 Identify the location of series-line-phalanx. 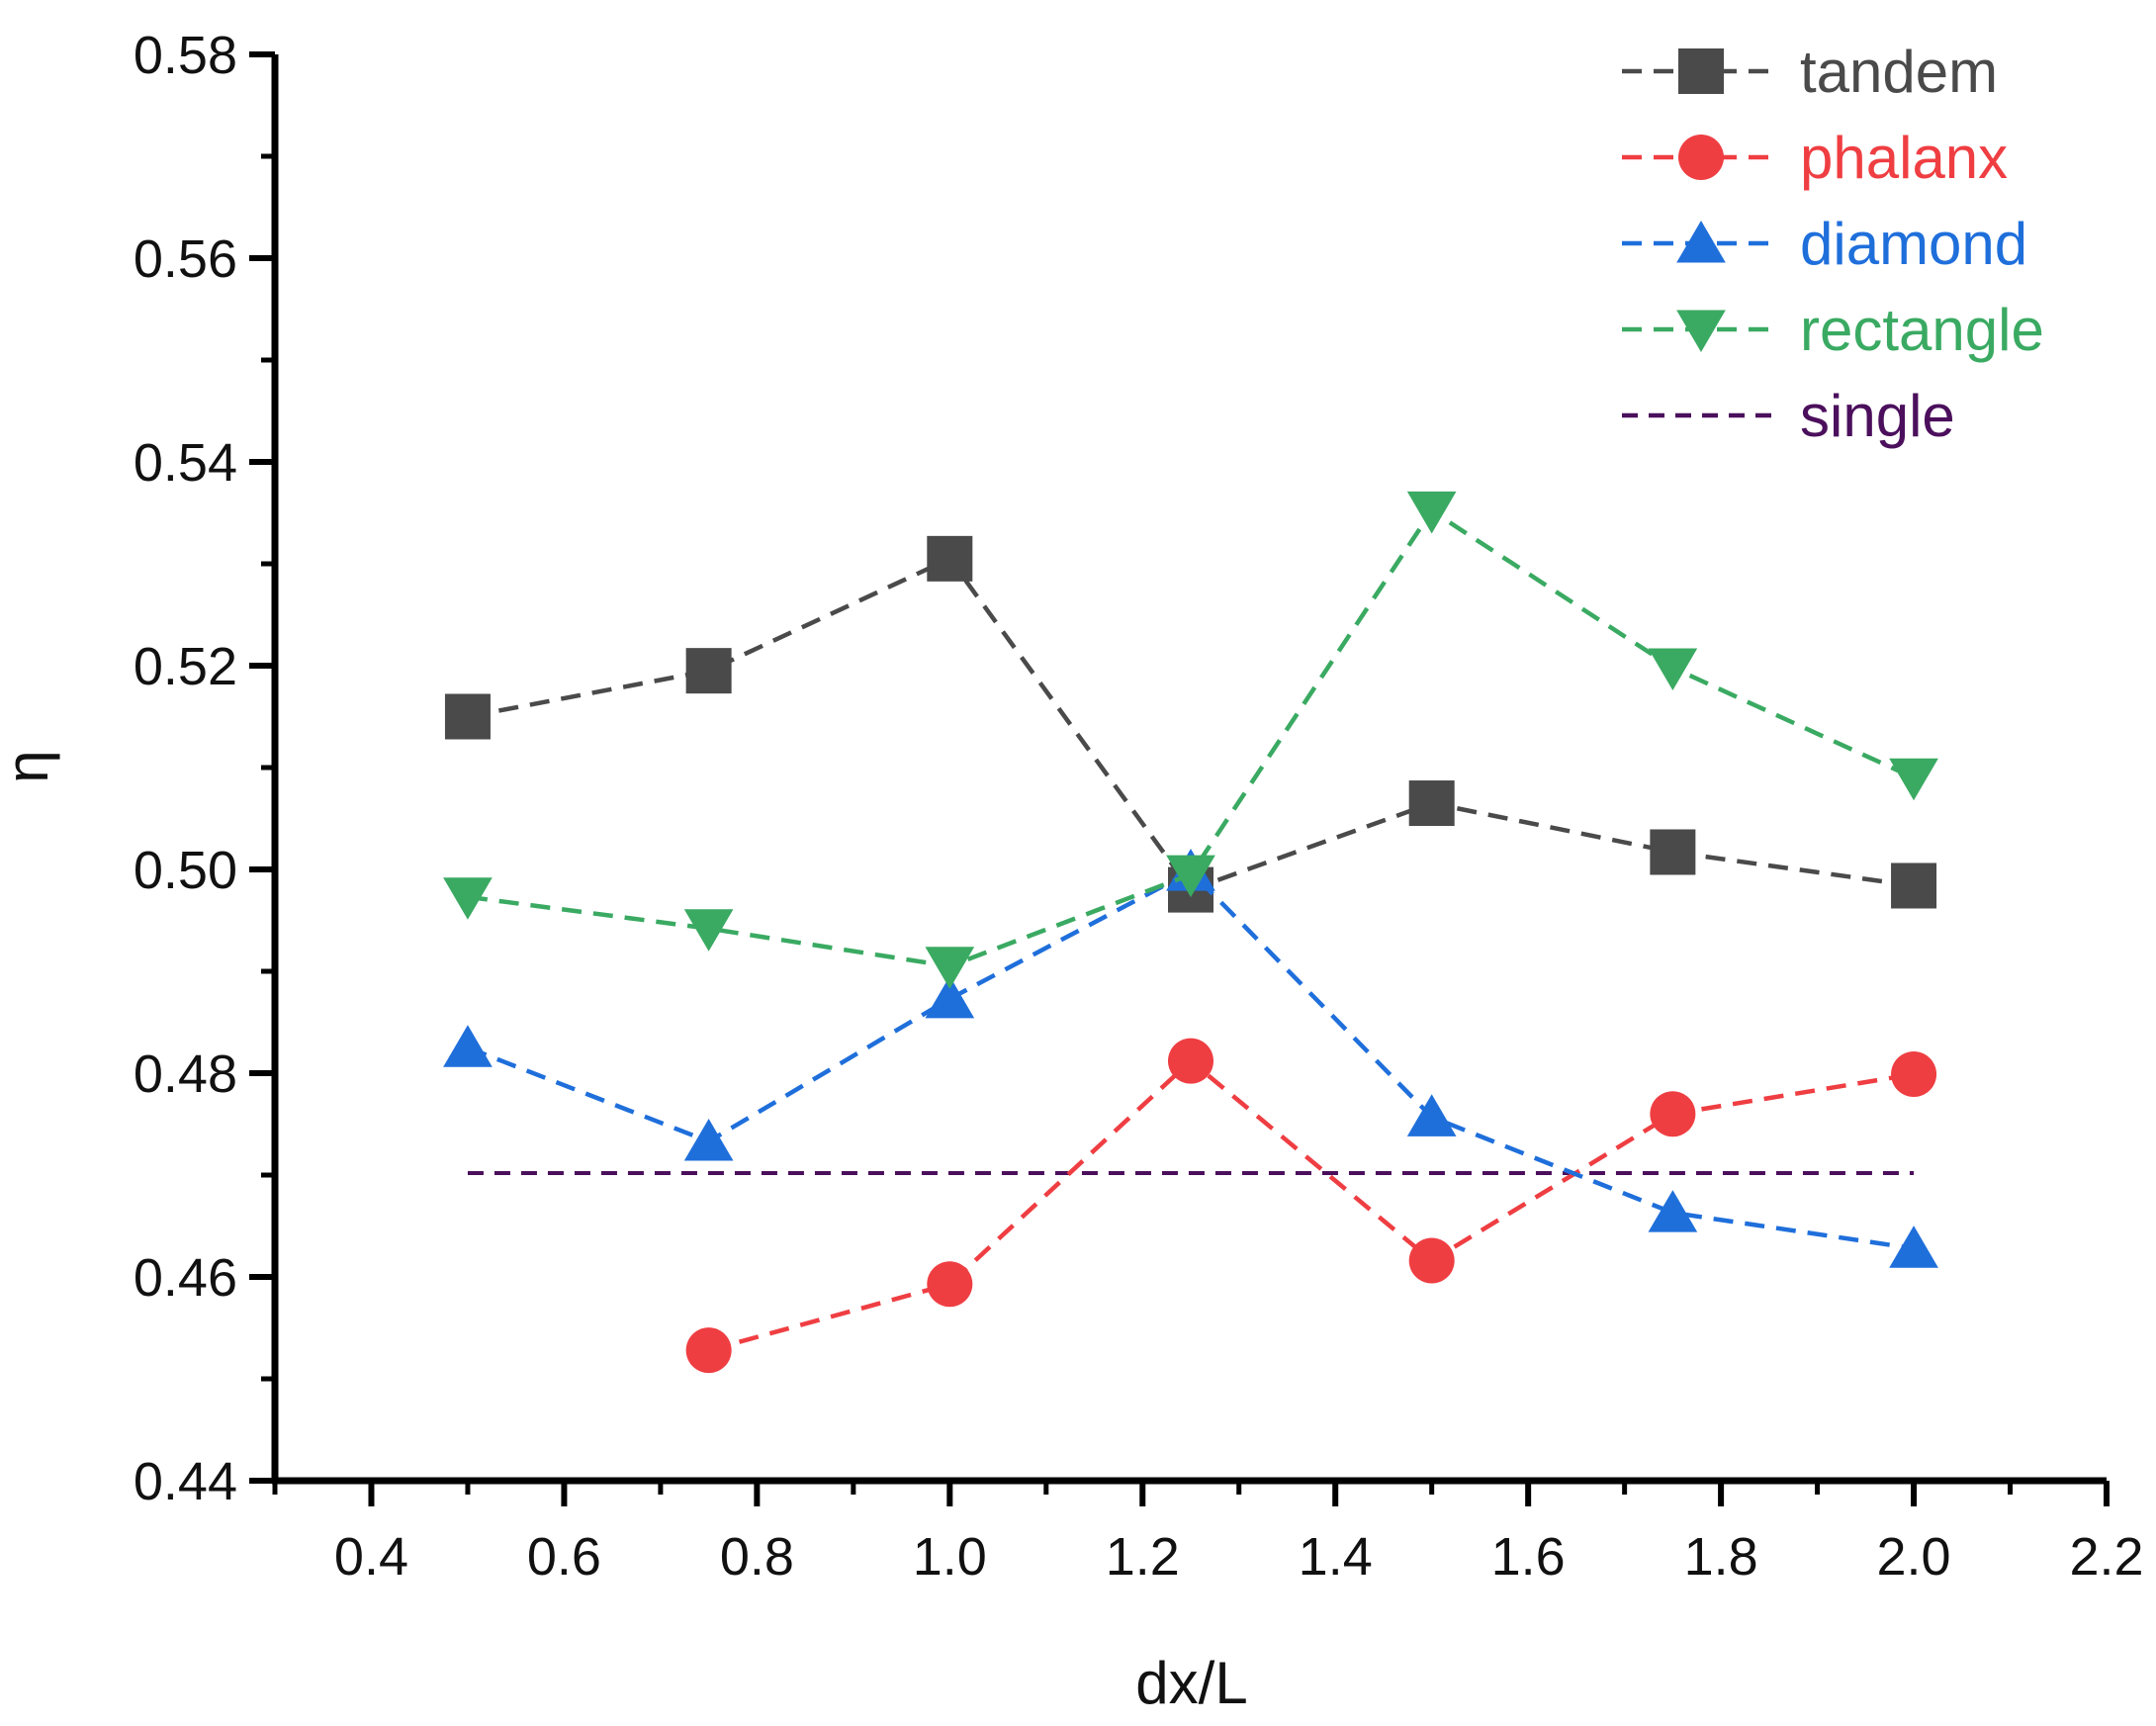
(1311, 1205).